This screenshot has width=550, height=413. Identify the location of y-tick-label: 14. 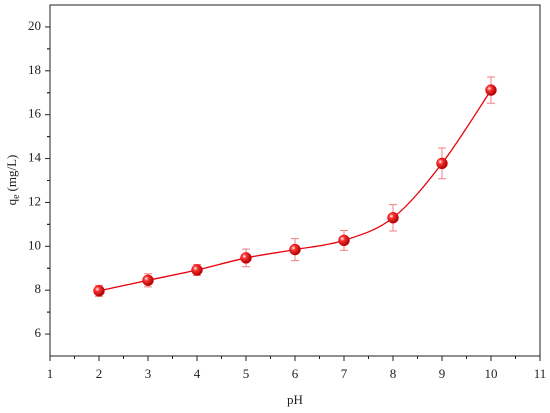
(35, 157).